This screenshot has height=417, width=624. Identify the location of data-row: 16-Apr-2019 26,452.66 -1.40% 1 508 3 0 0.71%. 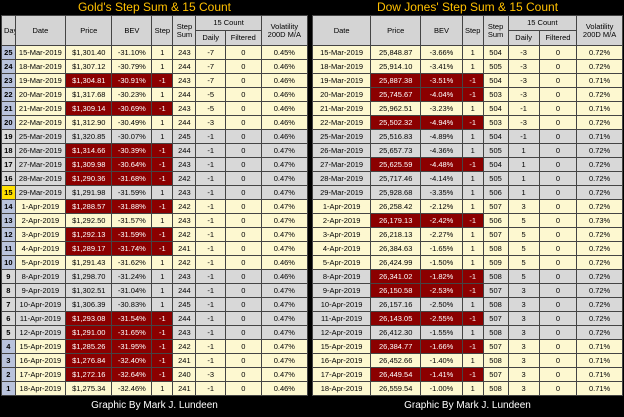
(467, 360).